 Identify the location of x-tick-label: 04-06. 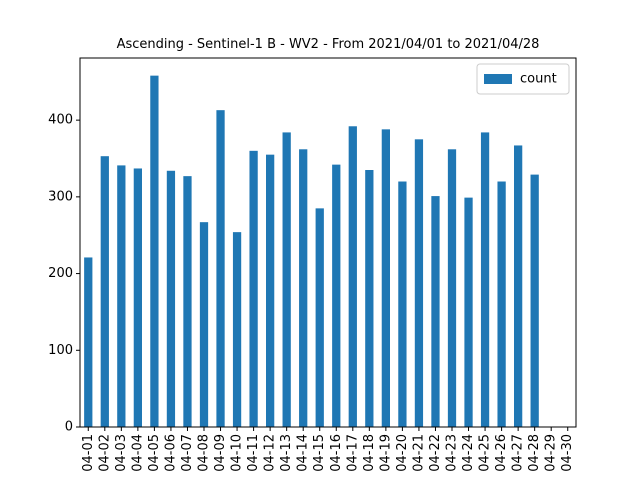
(170, 453).